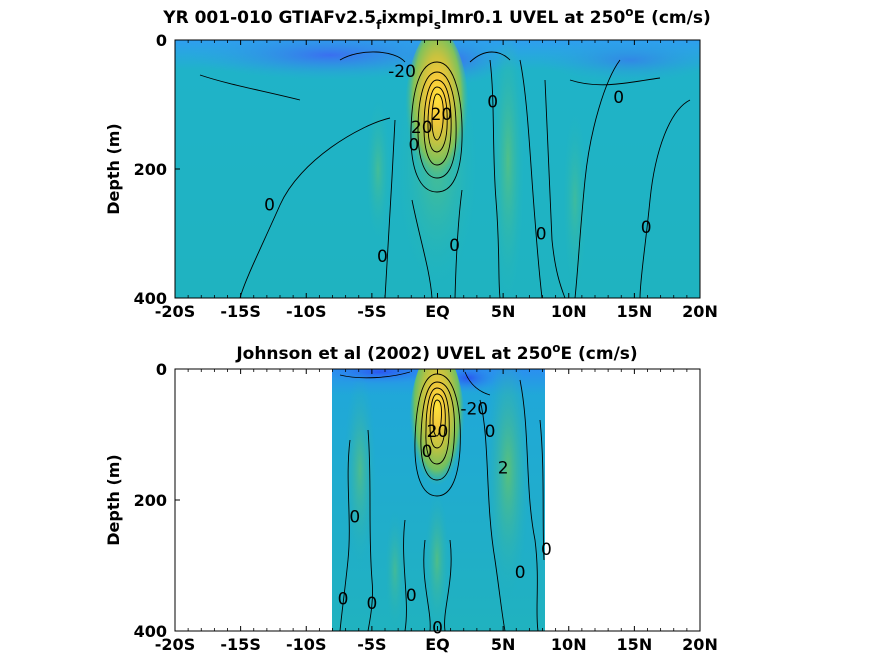  What do you see at coordinates (306, 644) in the screenshot?
I see `bottom-x-tick-label: -10S` at bounding box center [306, 644].